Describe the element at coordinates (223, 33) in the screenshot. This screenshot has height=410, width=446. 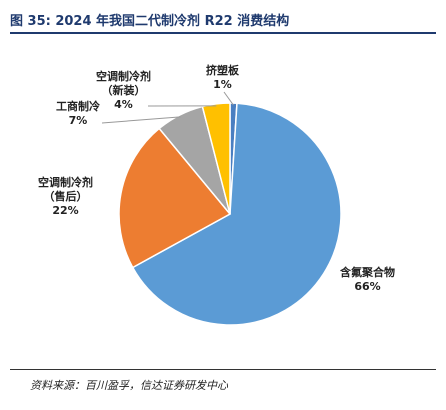
I see `title-rule` at that location.